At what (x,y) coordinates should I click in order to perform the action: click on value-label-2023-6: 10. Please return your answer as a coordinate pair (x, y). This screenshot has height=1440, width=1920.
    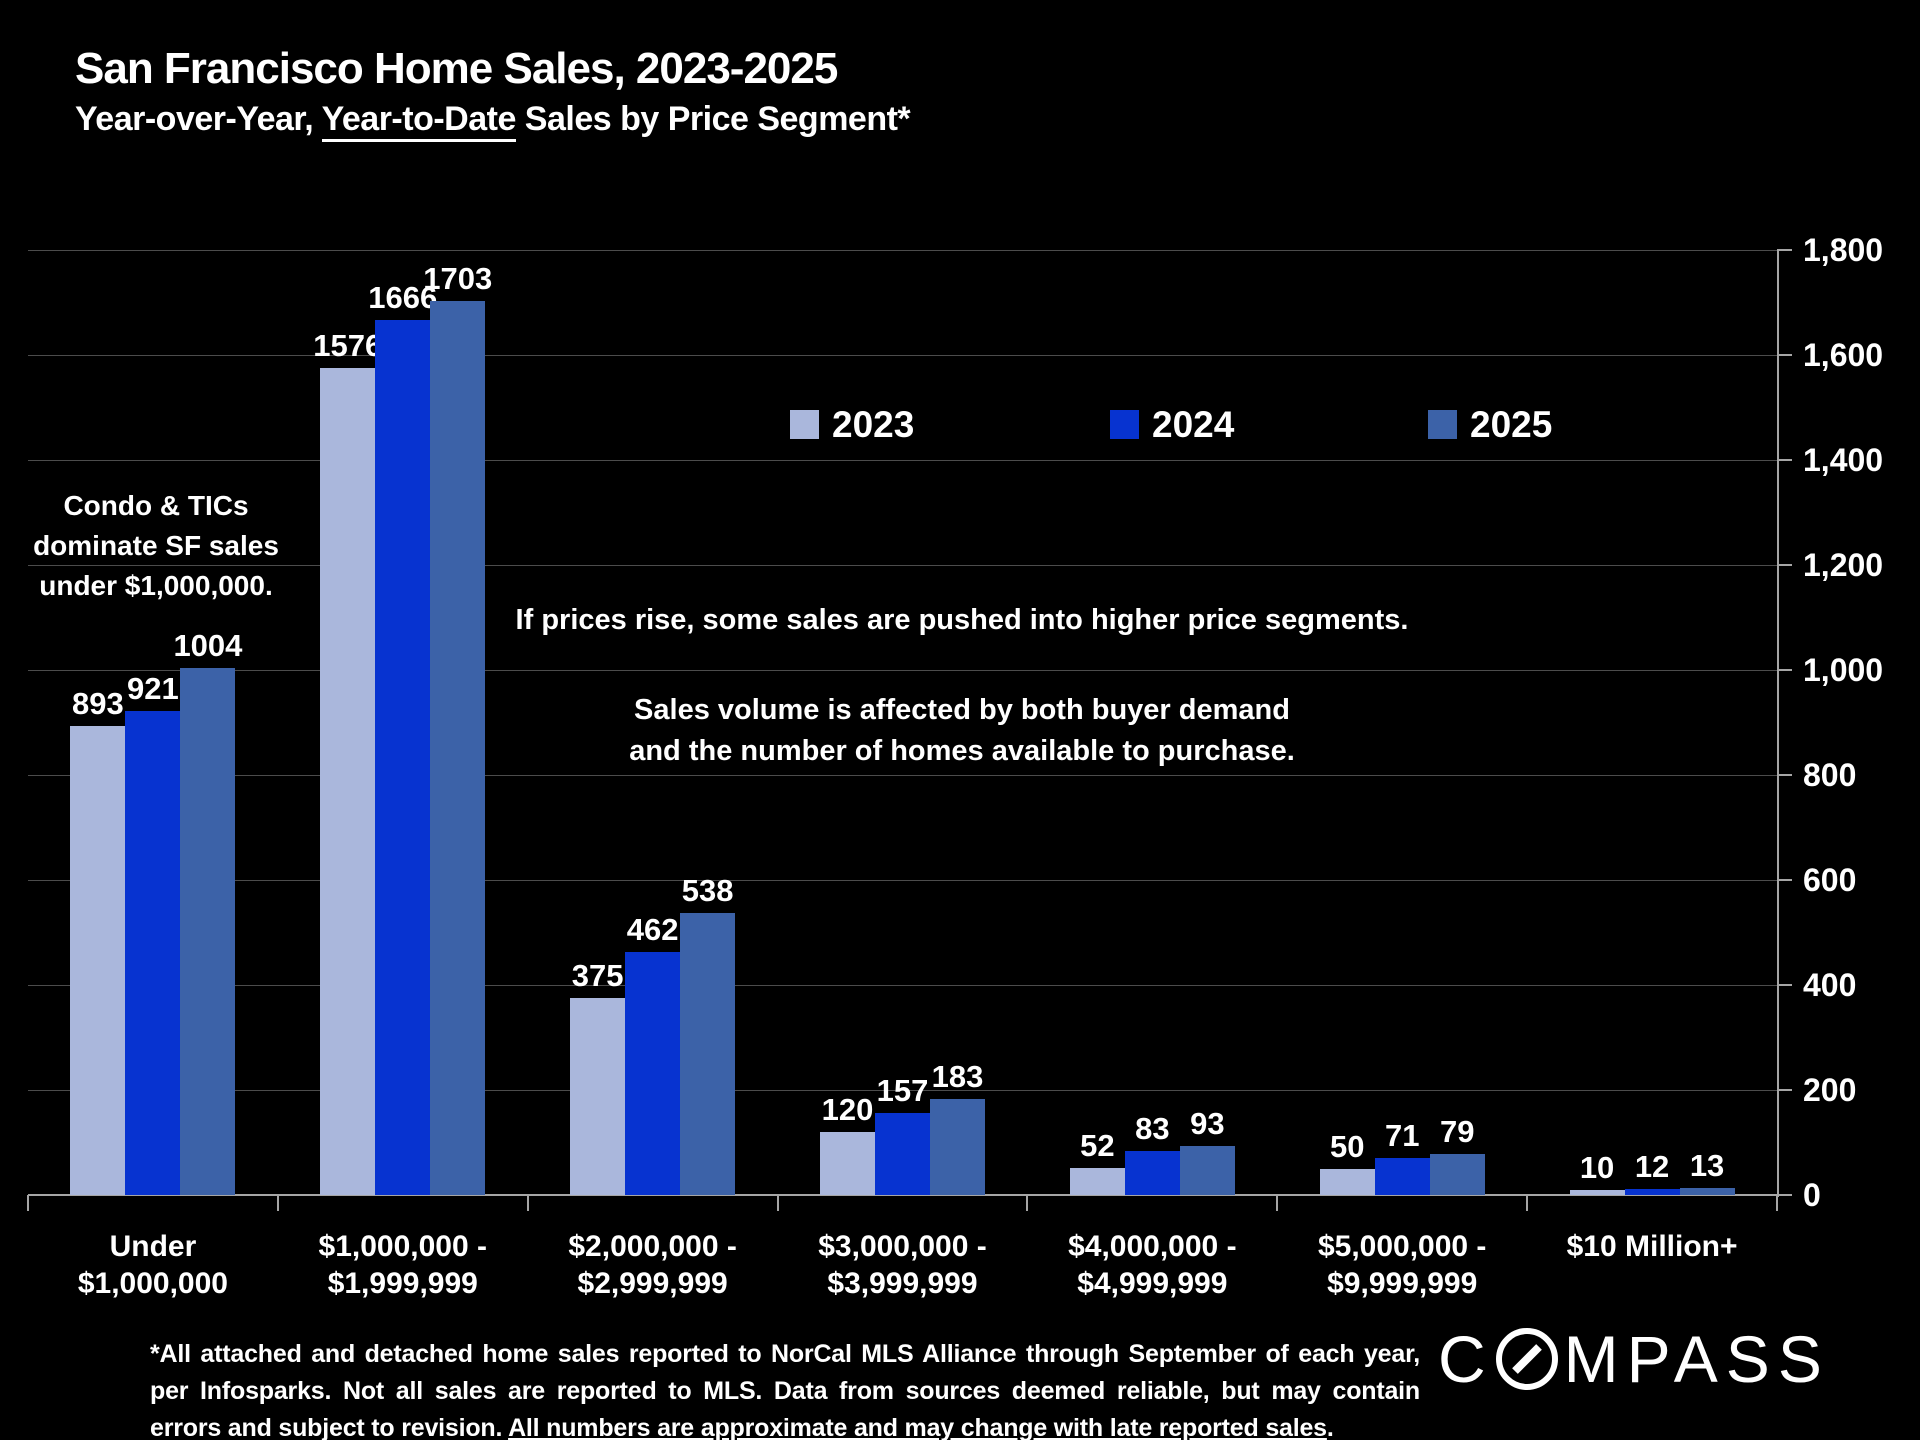
    Looking at the image, I should click on (1597, 1167).